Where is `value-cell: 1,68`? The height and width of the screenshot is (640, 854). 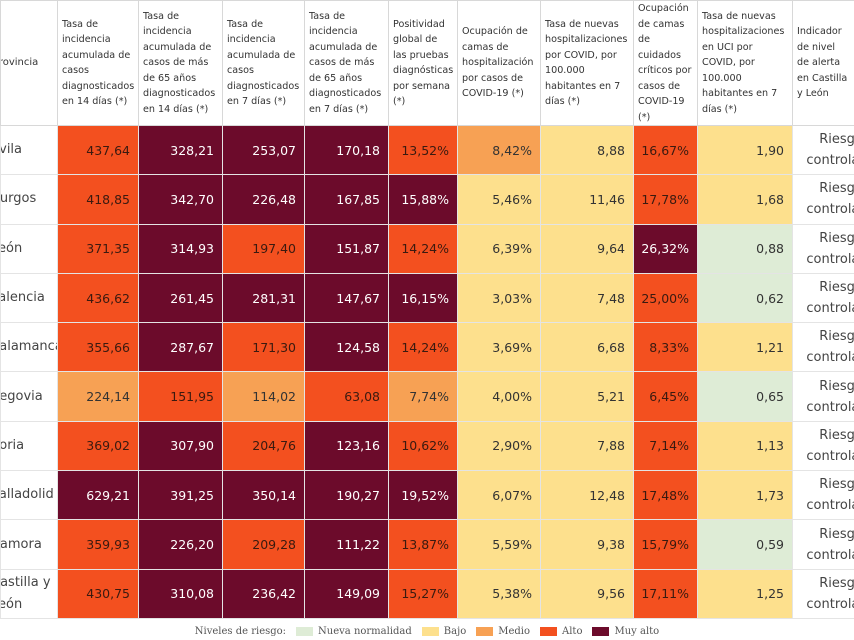
value-cell: 1,68 is located at coordinates (745, 199).